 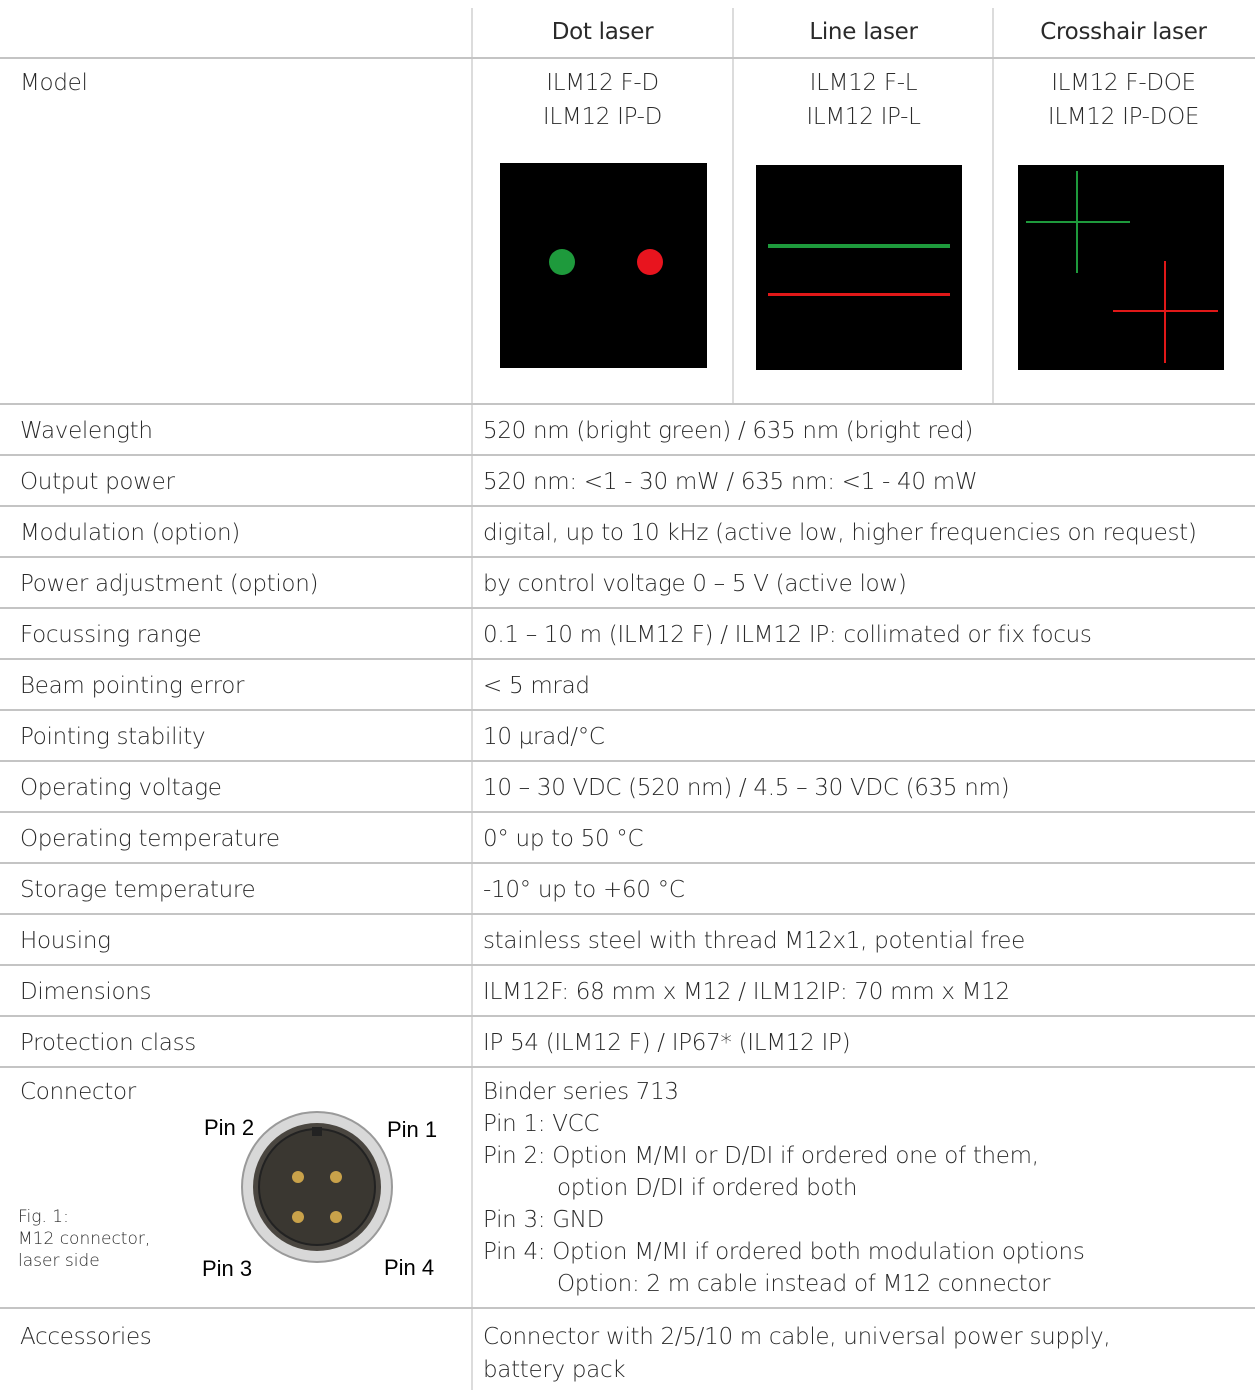 What do you see at coordinates (317, 1187) in the screenshot?
I see `connector-image` at bounding box center [317, 1187].